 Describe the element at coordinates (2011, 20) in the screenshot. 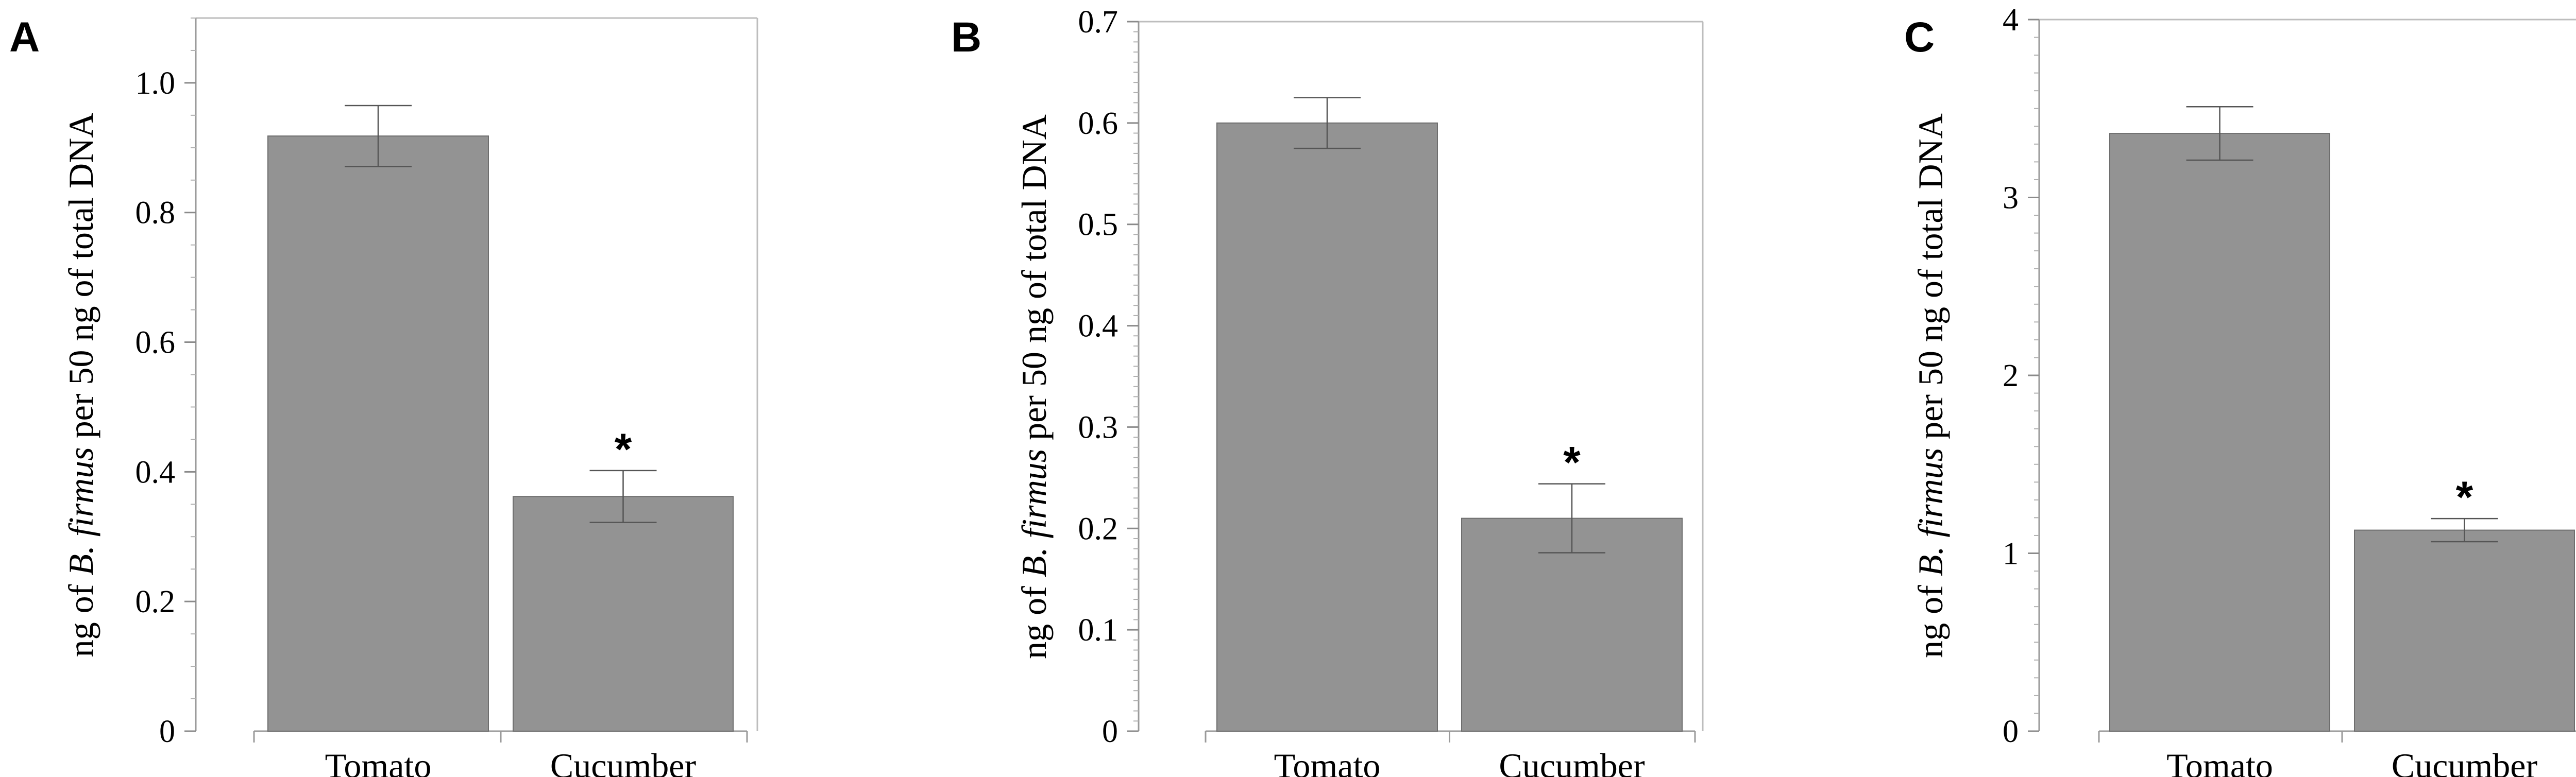

I see `y-tick-label: 4` at that location.